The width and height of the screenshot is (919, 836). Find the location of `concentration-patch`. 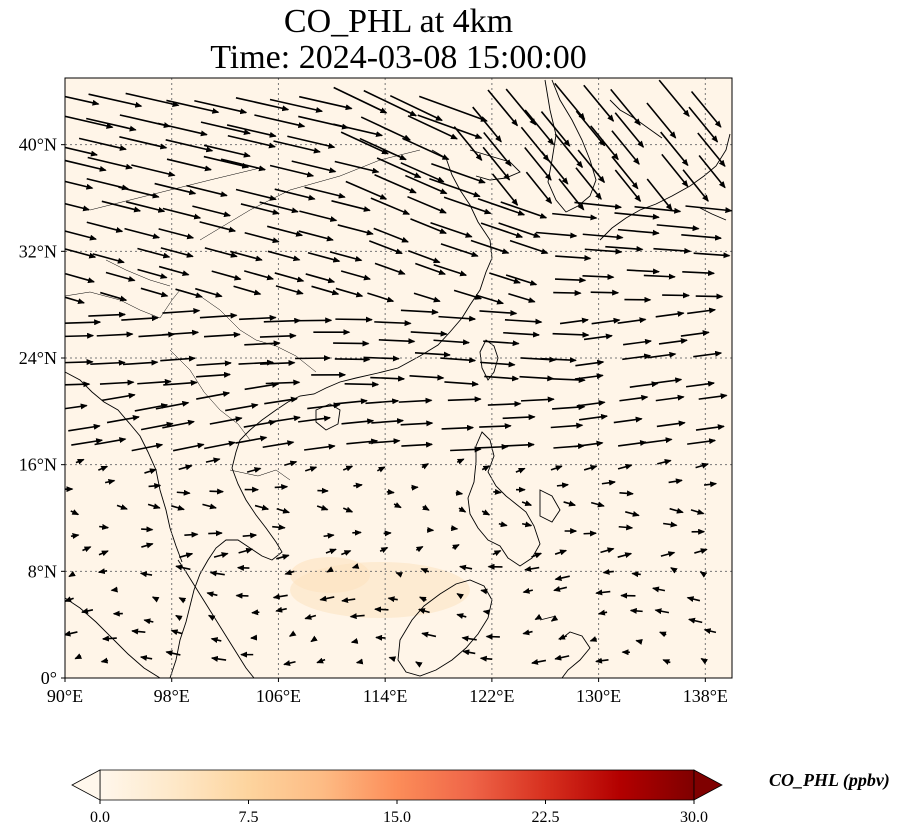

concentration-patch is located at coordinates (330, 575).